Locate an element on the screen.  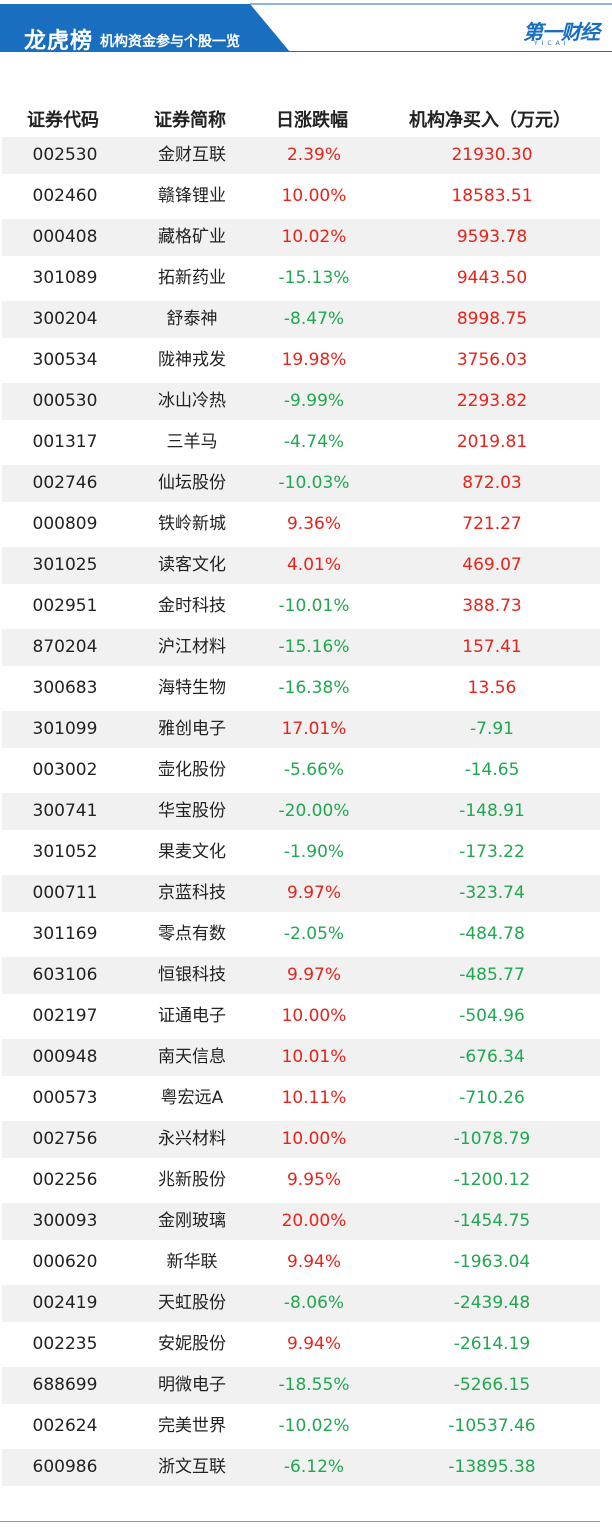
table-row: 870204 沪江材料 -15.16% 157.41 is located at coordinates (301, 647).